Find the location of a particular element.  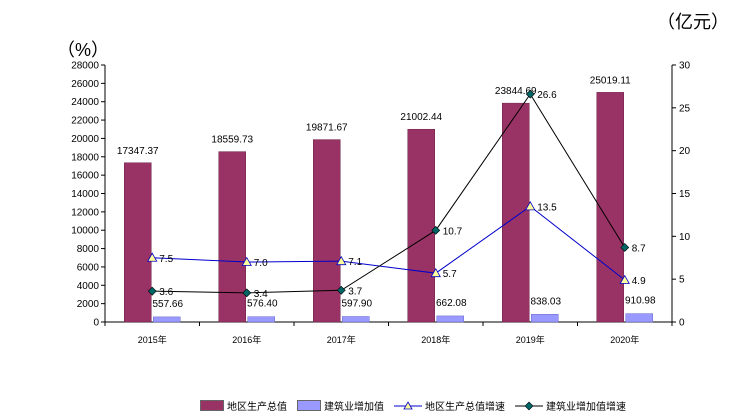

right-tick-label: 0 is located at coordinates (682, 323).